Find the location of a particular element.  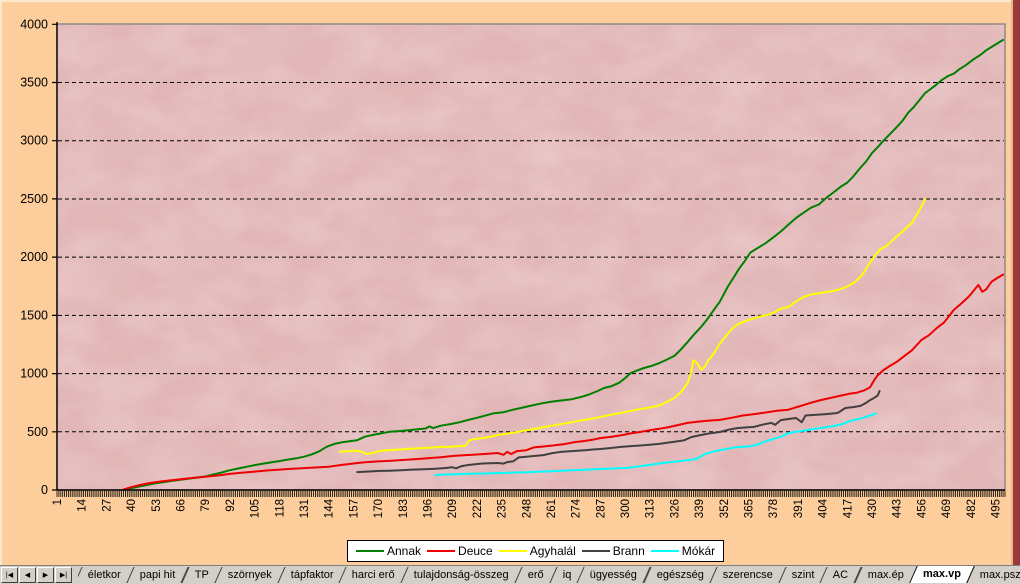

sheet-tab-tulajdonság-összeg: tulajdonság-összeg is located at coordinates (461, 575).